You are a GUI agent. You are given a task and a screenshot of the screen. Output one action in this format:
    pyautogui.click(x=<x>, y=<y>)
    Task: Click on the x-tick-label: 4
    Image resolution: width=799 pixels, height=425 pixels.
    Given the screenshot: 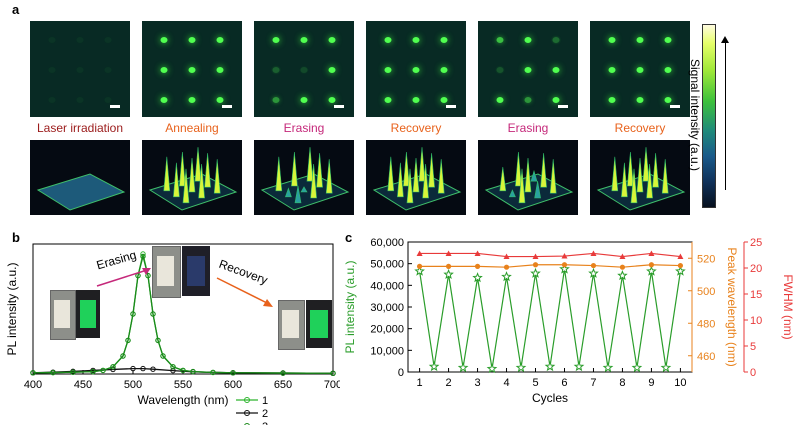 What is the action you would take?
    pyautogui.click(x=506, y=383)
    